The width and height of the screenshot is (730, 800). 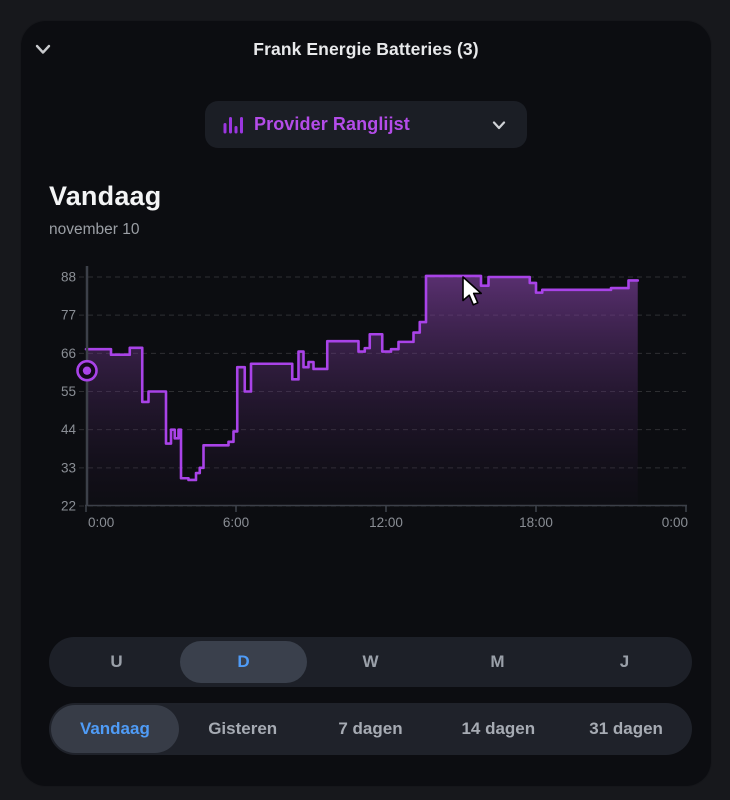 What do you see at coordinates (116, 662) in the screenshot?
I see `interval-option-u: U` at bounding box center [116, 662].